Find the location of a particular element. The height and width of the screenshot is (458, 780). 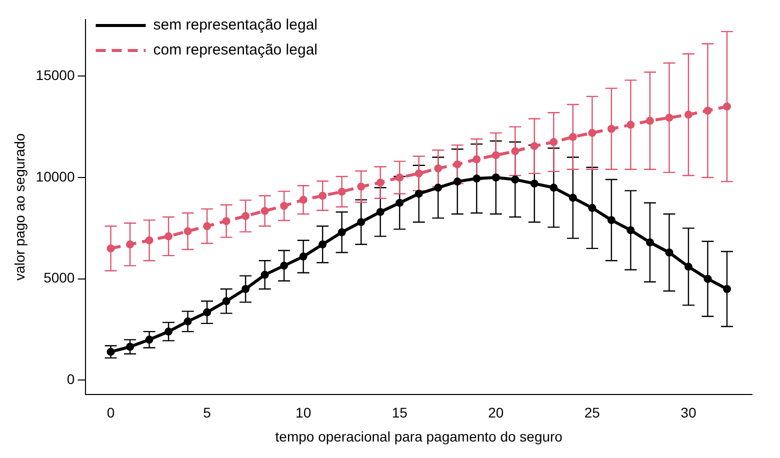

x-tick-label: 5 is located at coordinates (207, 412).